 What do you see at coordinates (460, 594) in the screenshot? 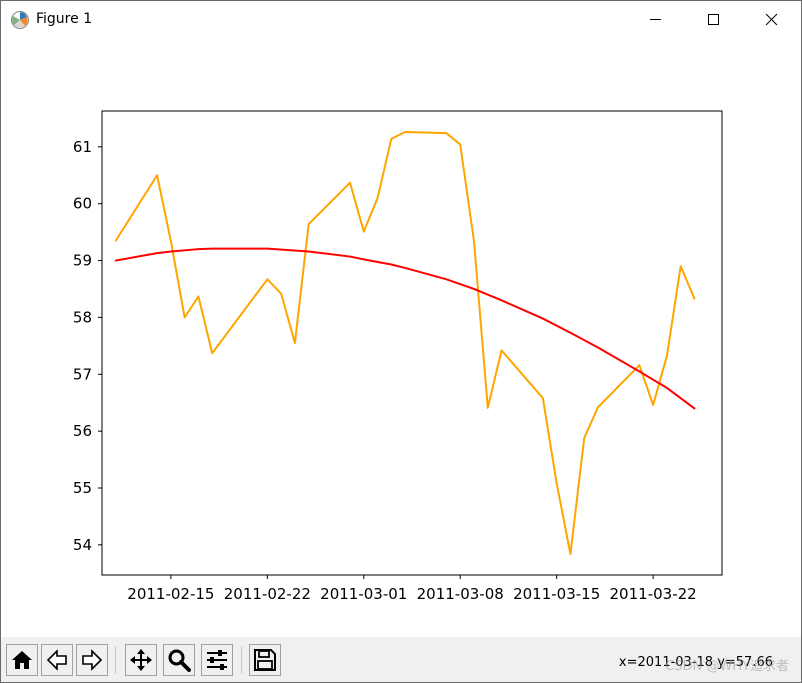
I see `x-tick-label: 2011-03-08` at bounding box center [460, 594].